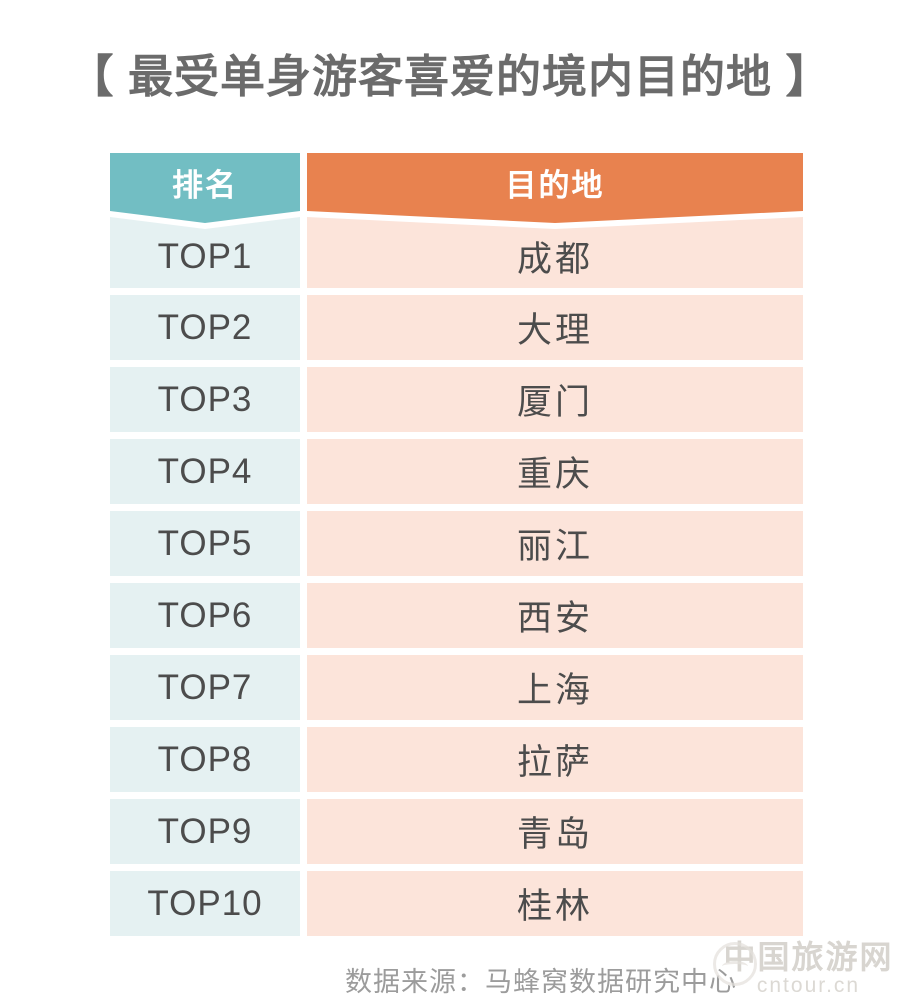 Image resolution: width=900 pixels, height=1008 pixels. What do you see at coordinates (555, 399) in the screenshot?
I see `destination-cell: 厦门` at bounding box center [555, 399].